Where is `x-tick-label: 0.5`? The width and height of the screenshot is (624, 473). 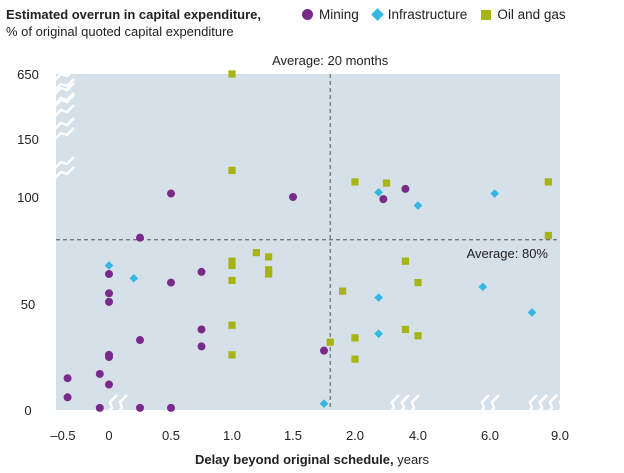 x-tick-label: 0.5 is located at coordinates (171, 435).